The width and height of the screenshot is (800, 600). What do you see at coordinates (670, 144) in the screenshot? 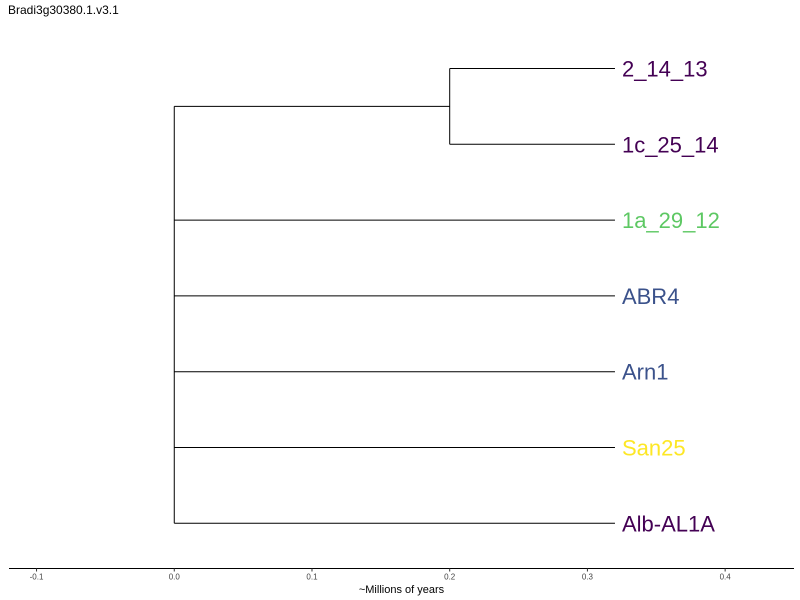
I see `leaf-label-1c_25_14: 1c_25_14` at bounding box center [670, 144].